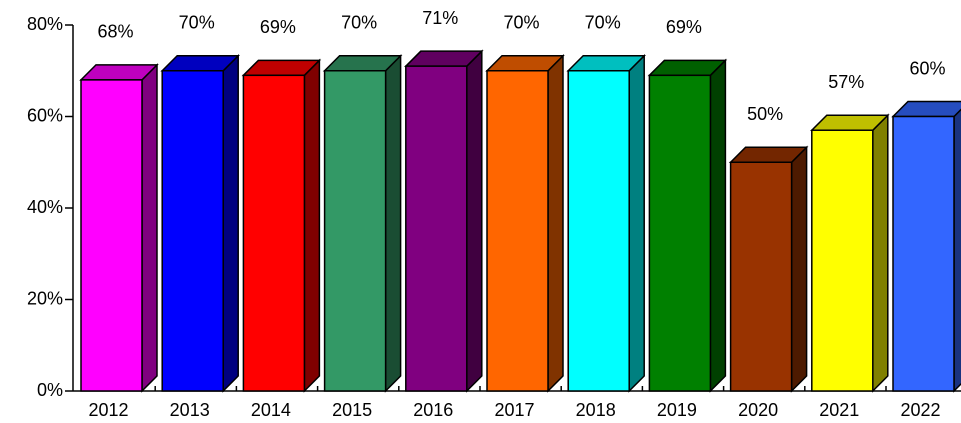 The width and height of the screenshot is (961, 423). Describe the element at coordinates (190, 410) in the screenshot. I see `x-tick-label: 2013` at that location.